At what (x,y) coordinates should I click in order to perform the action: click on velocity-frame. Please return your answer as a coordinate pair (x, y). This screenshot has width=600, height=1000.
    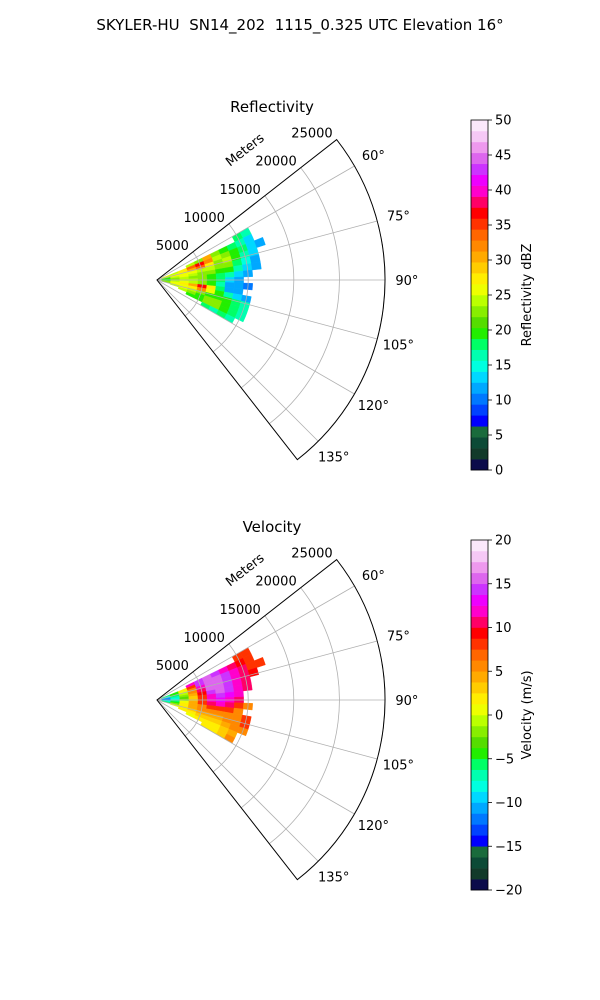
    Looking at the image, I should click on (271, 719).